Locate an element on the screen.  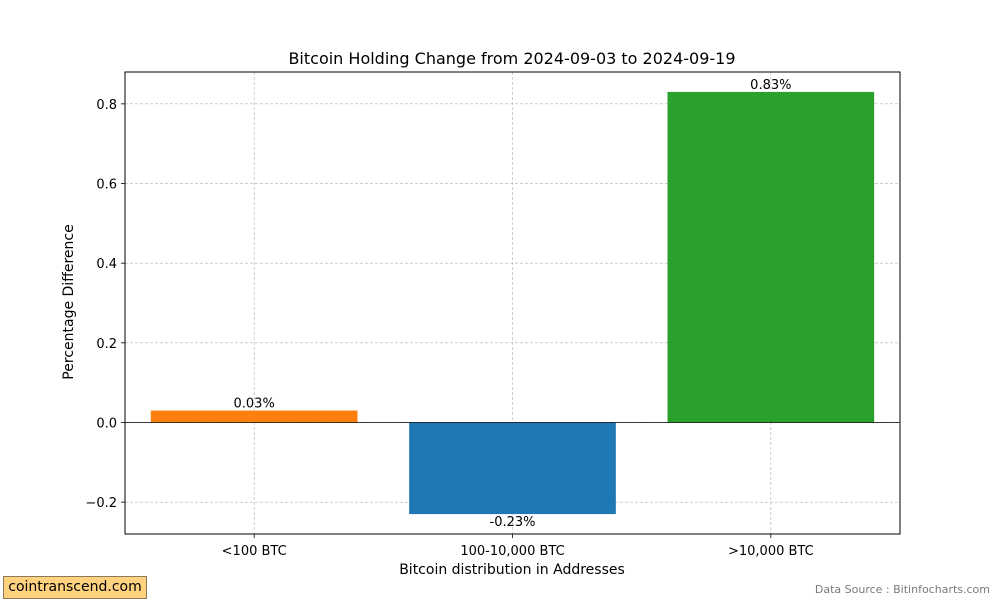
y-tick-label: 0.8 is located at coordinates (106, 105).